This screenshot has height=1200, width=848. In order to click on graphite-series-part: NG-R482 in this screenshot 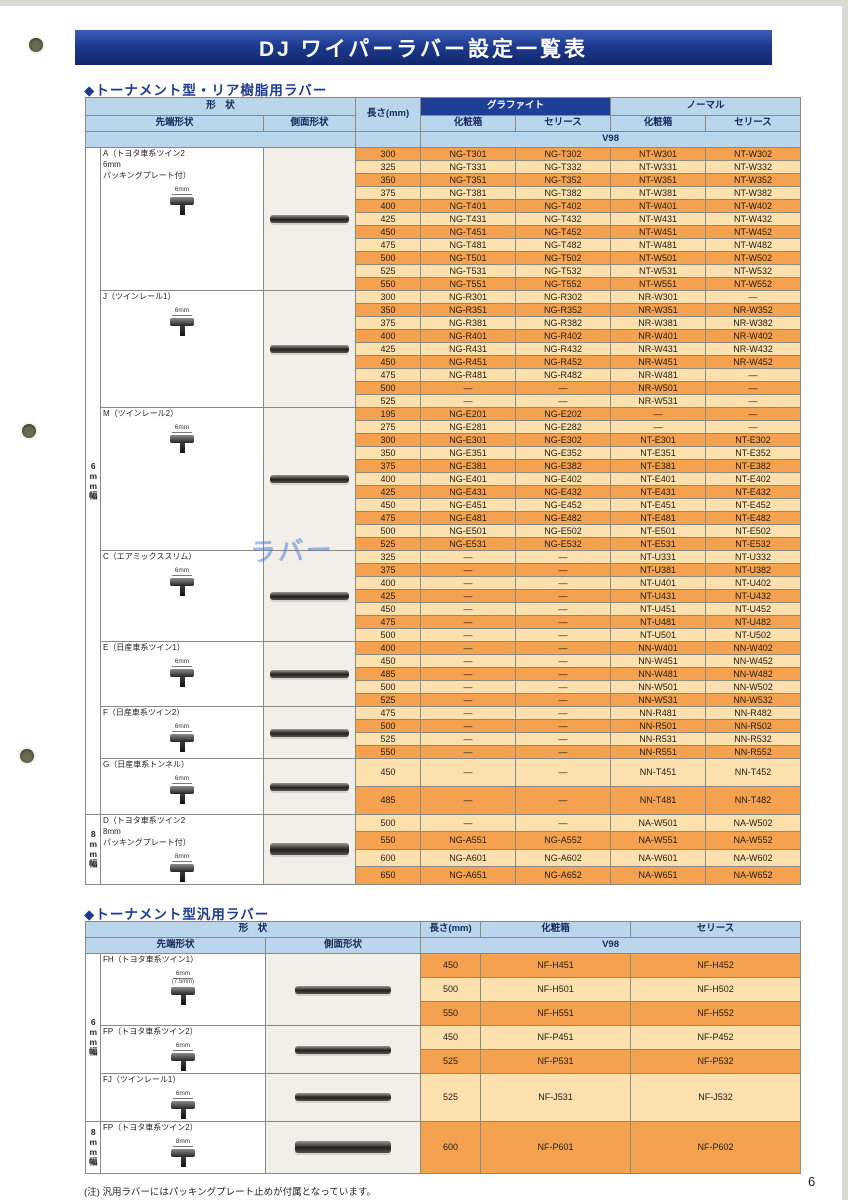, I will do `click(563, 375)`.